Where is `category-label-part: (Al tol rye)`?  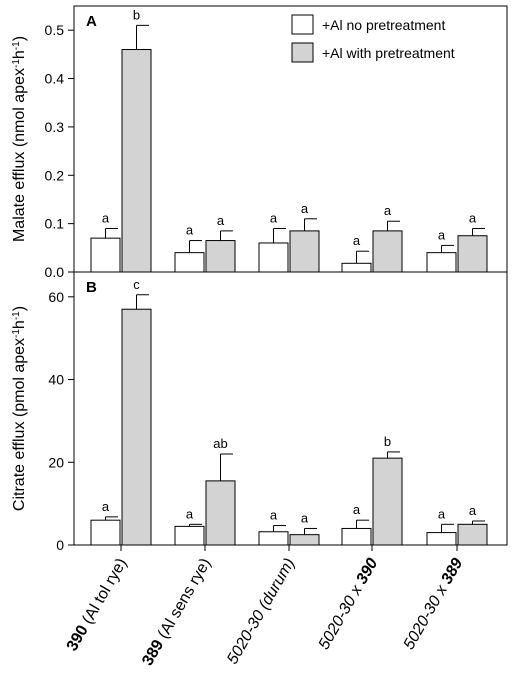 category-label-part: (Al tol rye) is located at coordinates (103, 593).